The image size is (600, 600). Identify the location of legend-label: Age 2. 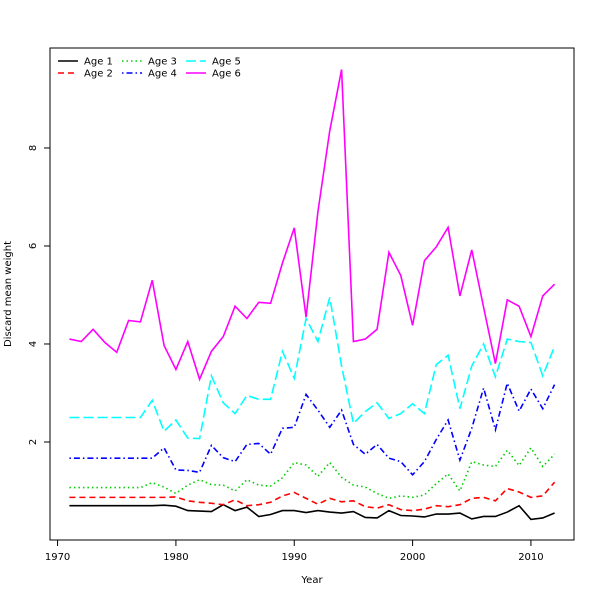
(98, 74).